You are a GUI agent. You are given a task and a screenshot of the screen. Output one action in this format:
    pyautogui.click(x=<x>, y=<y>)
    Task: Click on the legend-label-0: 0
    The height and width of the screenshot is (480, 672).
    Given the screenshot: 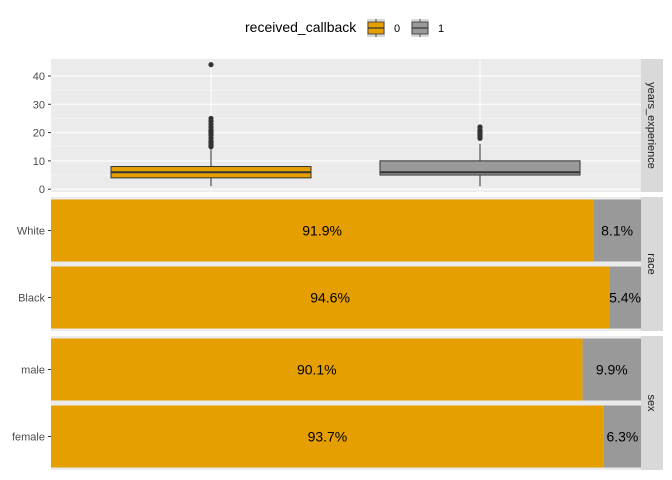 What is the action you would take?
    pyautogui.click(x=397, y=29)
    